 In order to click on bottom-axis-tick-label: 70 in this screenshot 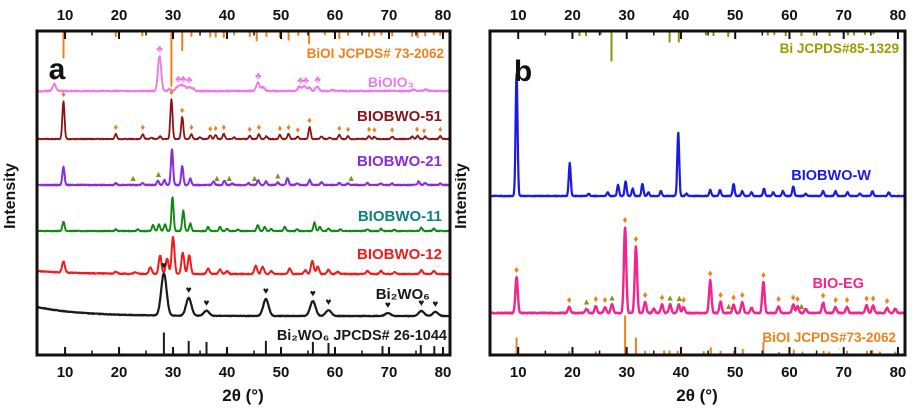, I will do `click(843, 372)`.